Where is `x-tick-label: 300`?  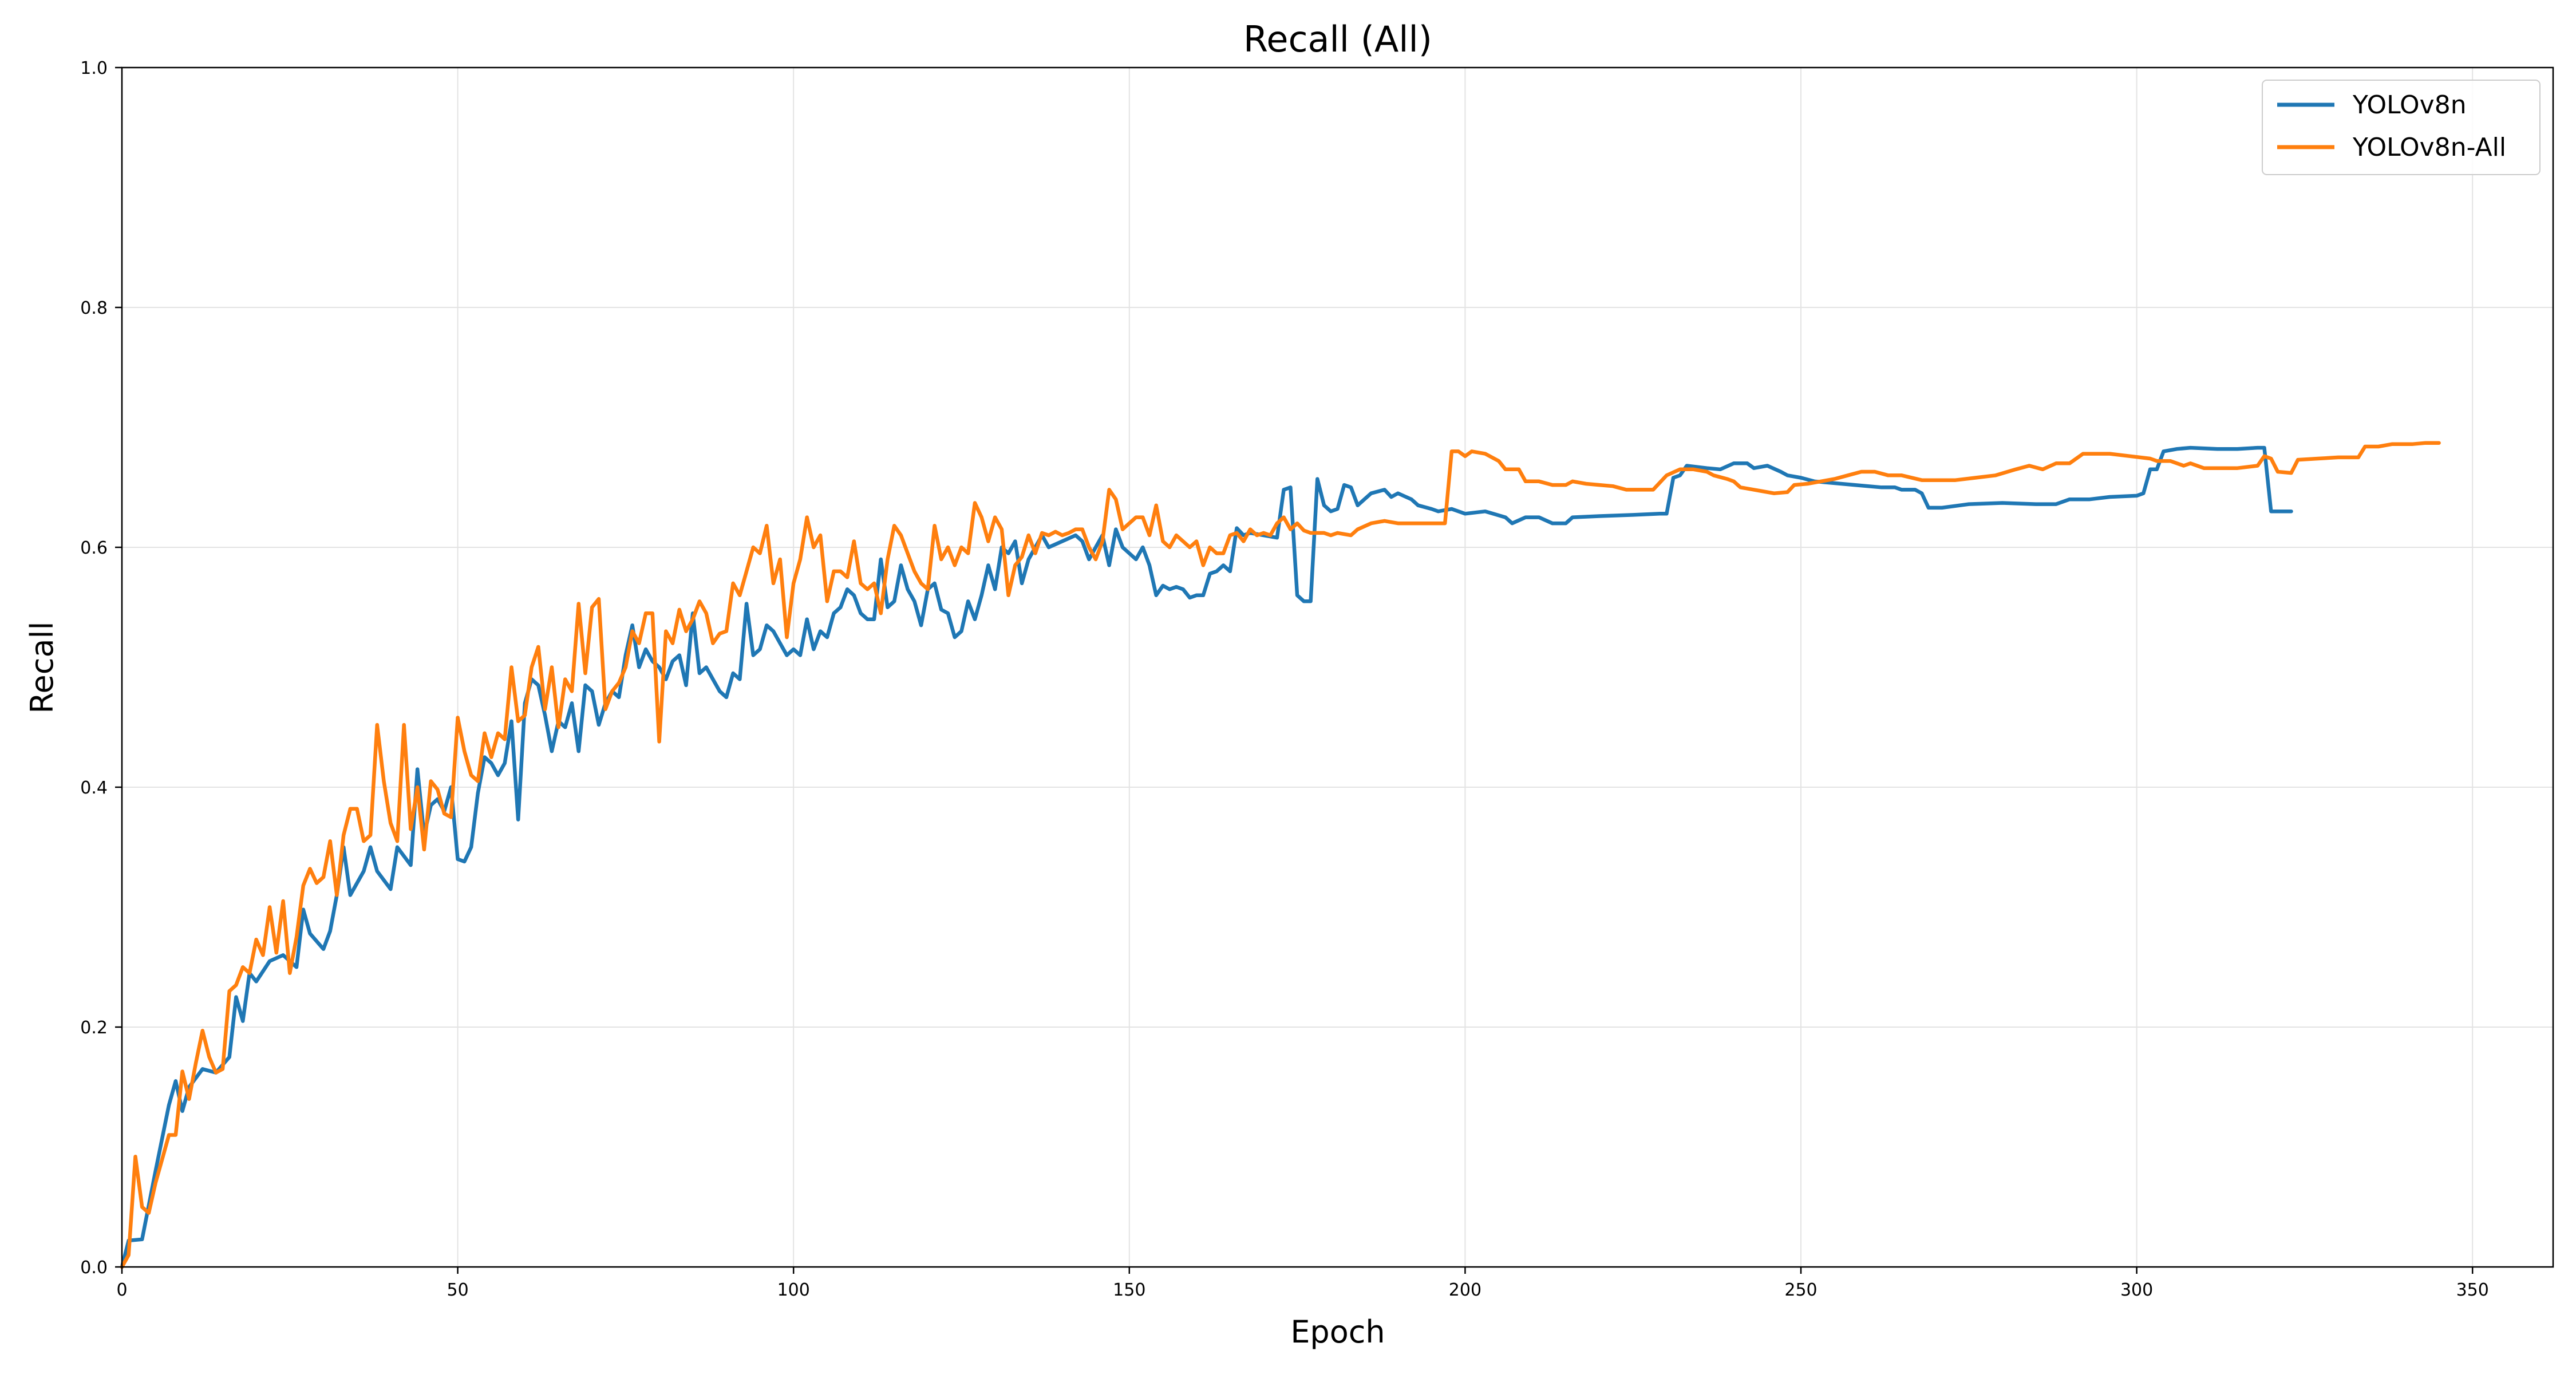 x-tick-label: 300 is located at coordinates (2136, 1290).